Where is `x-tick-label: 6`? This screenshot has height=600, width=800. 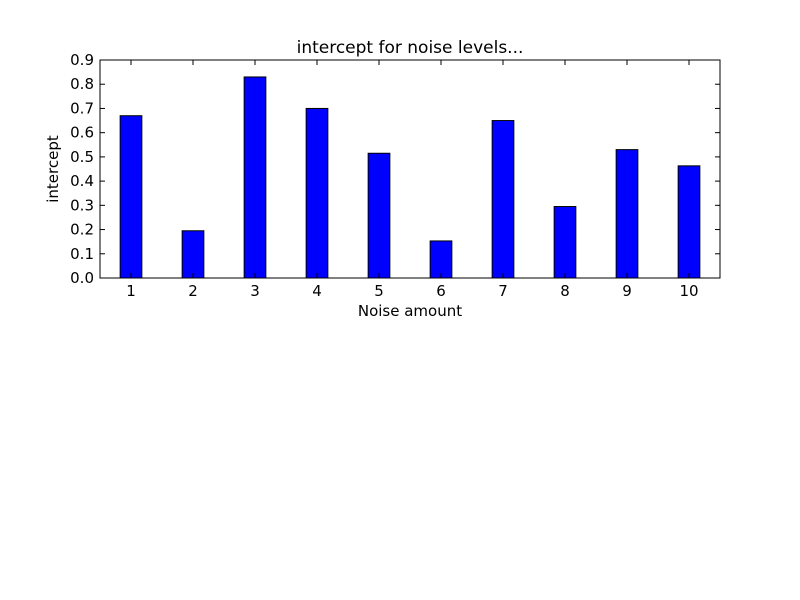 x-tick-label: 6 is located at coordinates (441, 291).